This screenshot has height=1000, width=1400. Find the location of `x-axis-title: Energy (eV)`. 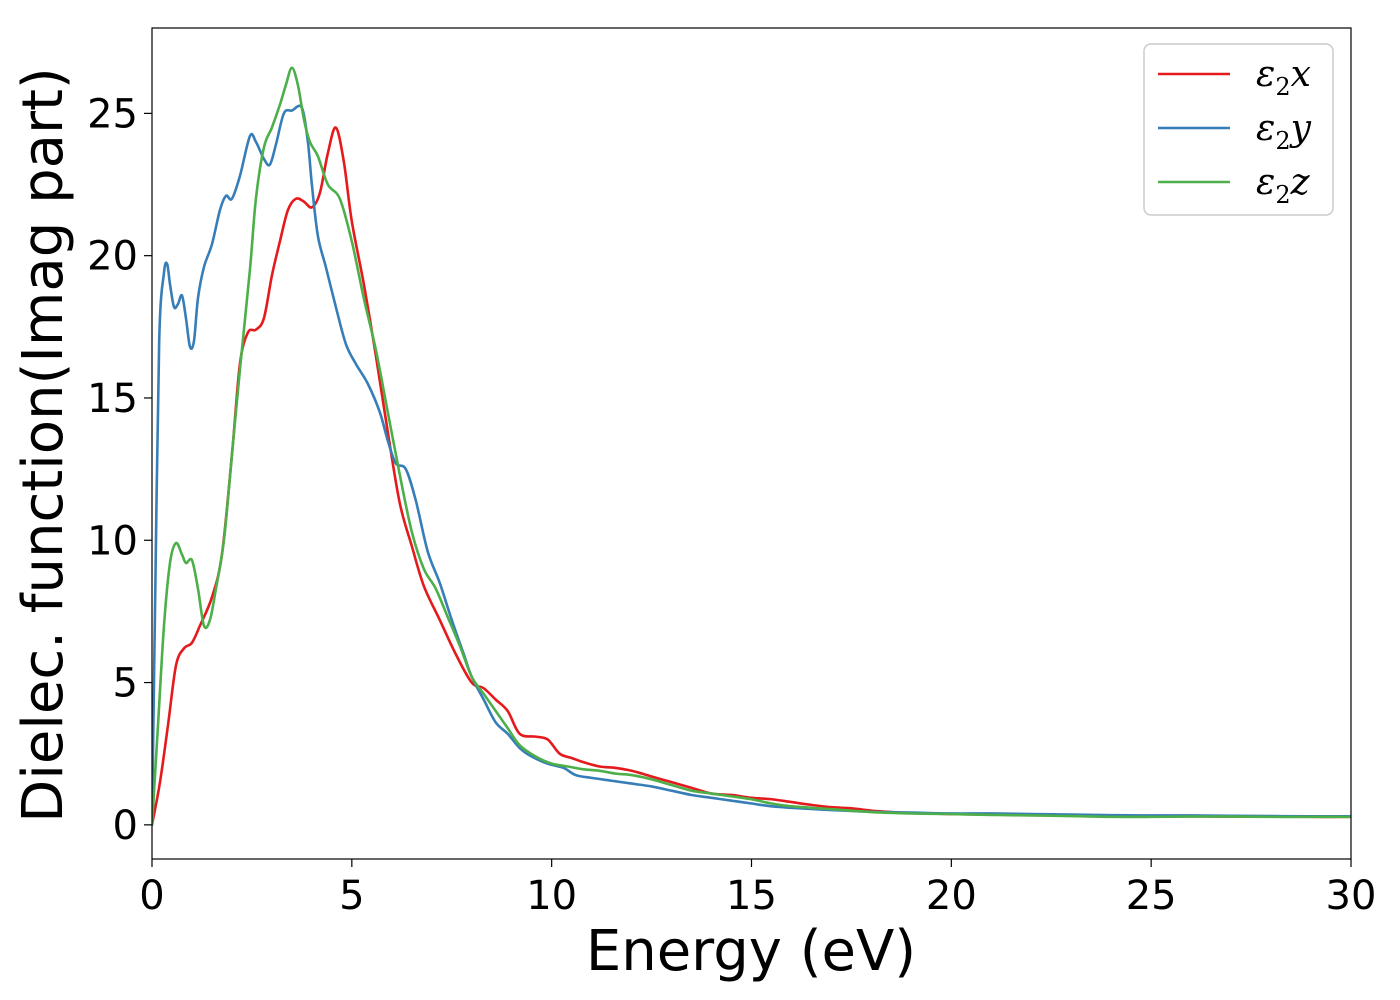

x-axis-title: Energy (eV) is located at coordinates (751, 951).